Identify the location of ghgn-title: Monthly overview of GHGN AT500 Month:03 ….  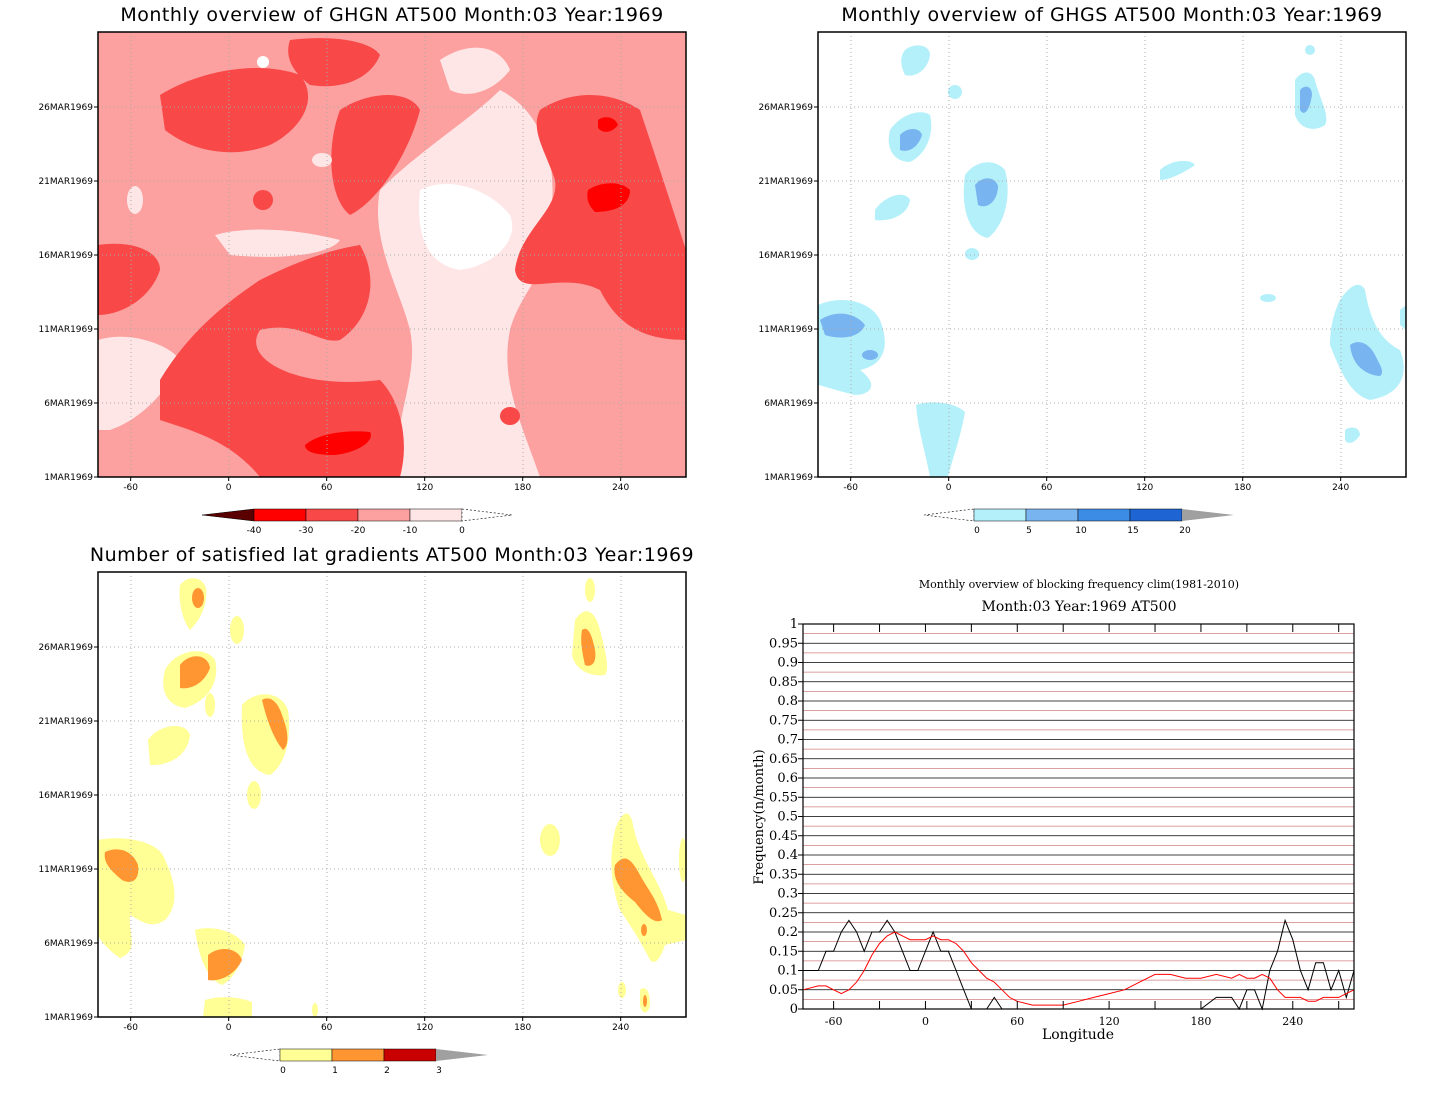
(391, 15).